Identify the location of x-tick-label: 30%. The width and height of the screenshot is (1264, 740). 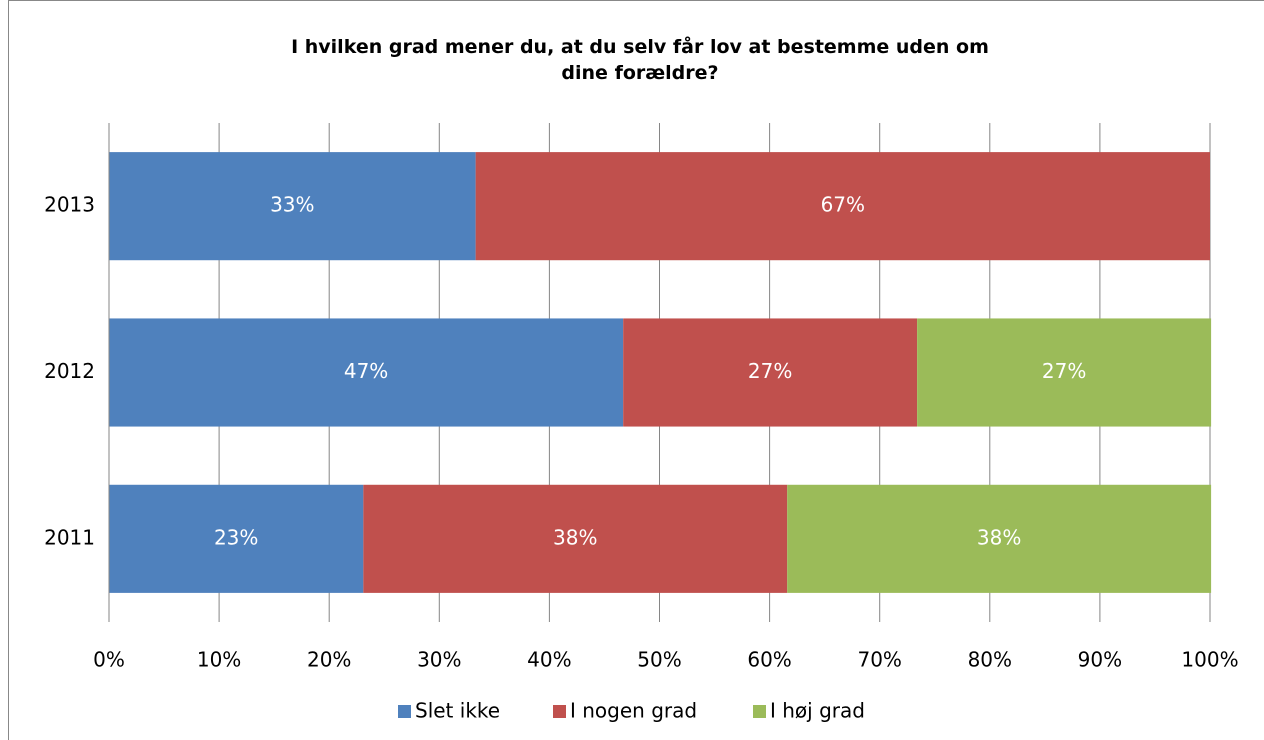
(439, 660).